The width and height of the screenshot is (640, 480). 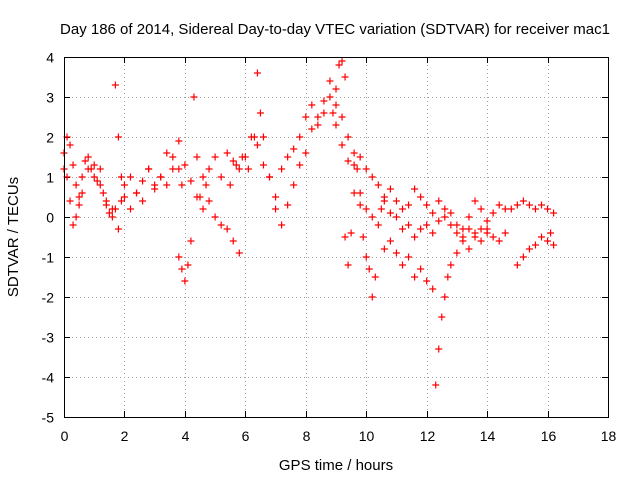 What do you see at coordinates (488, 436) in the screenshot?
I see `x-tick-label: 14` at bounding box center [488, 436].